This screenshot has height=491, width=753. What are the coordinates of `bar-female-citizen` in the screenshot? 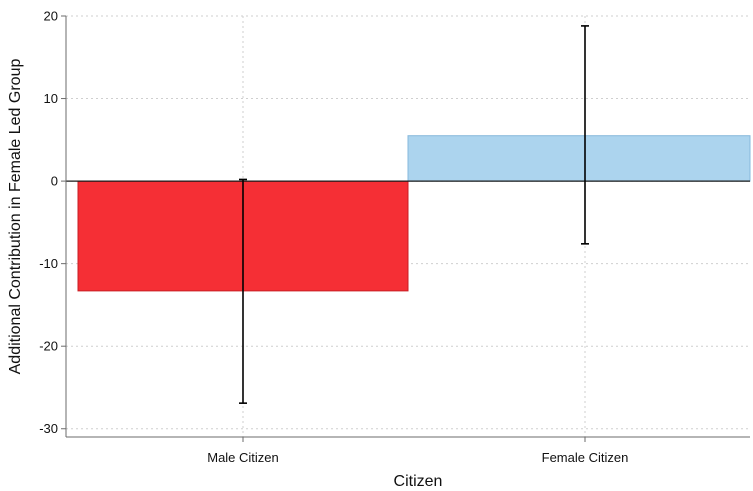 It's located at (579, 158).